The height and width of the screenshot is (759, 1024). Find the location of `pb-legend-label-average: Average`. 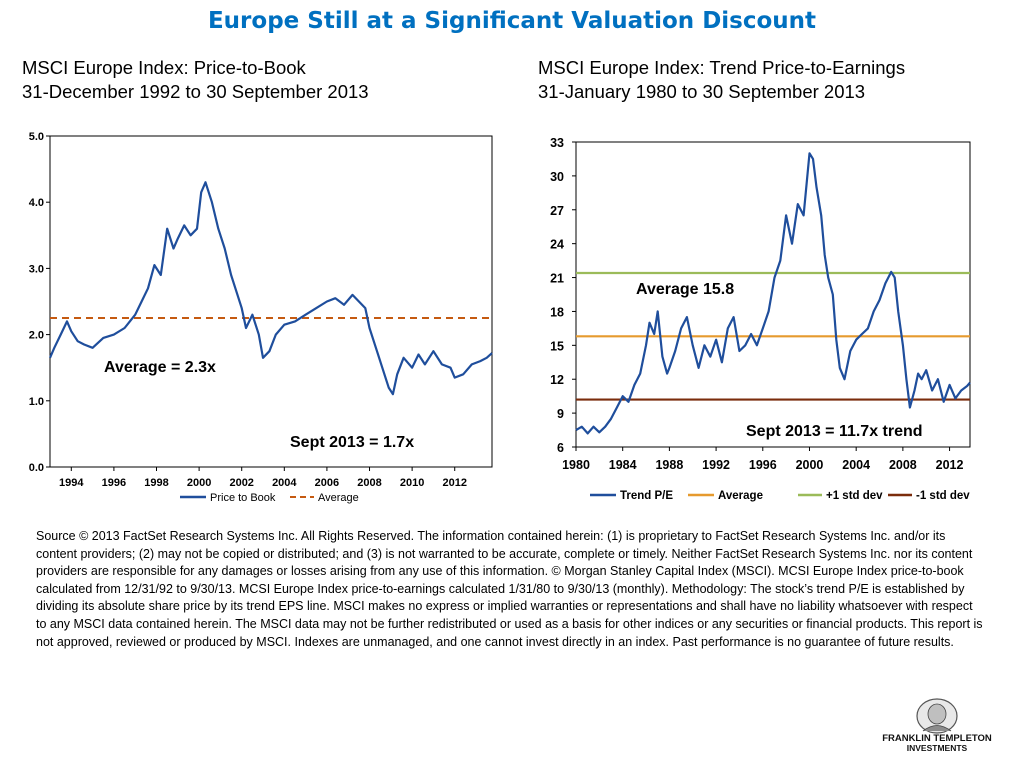

pb-legend-label-average: Average is located at coordinates (338, 498).